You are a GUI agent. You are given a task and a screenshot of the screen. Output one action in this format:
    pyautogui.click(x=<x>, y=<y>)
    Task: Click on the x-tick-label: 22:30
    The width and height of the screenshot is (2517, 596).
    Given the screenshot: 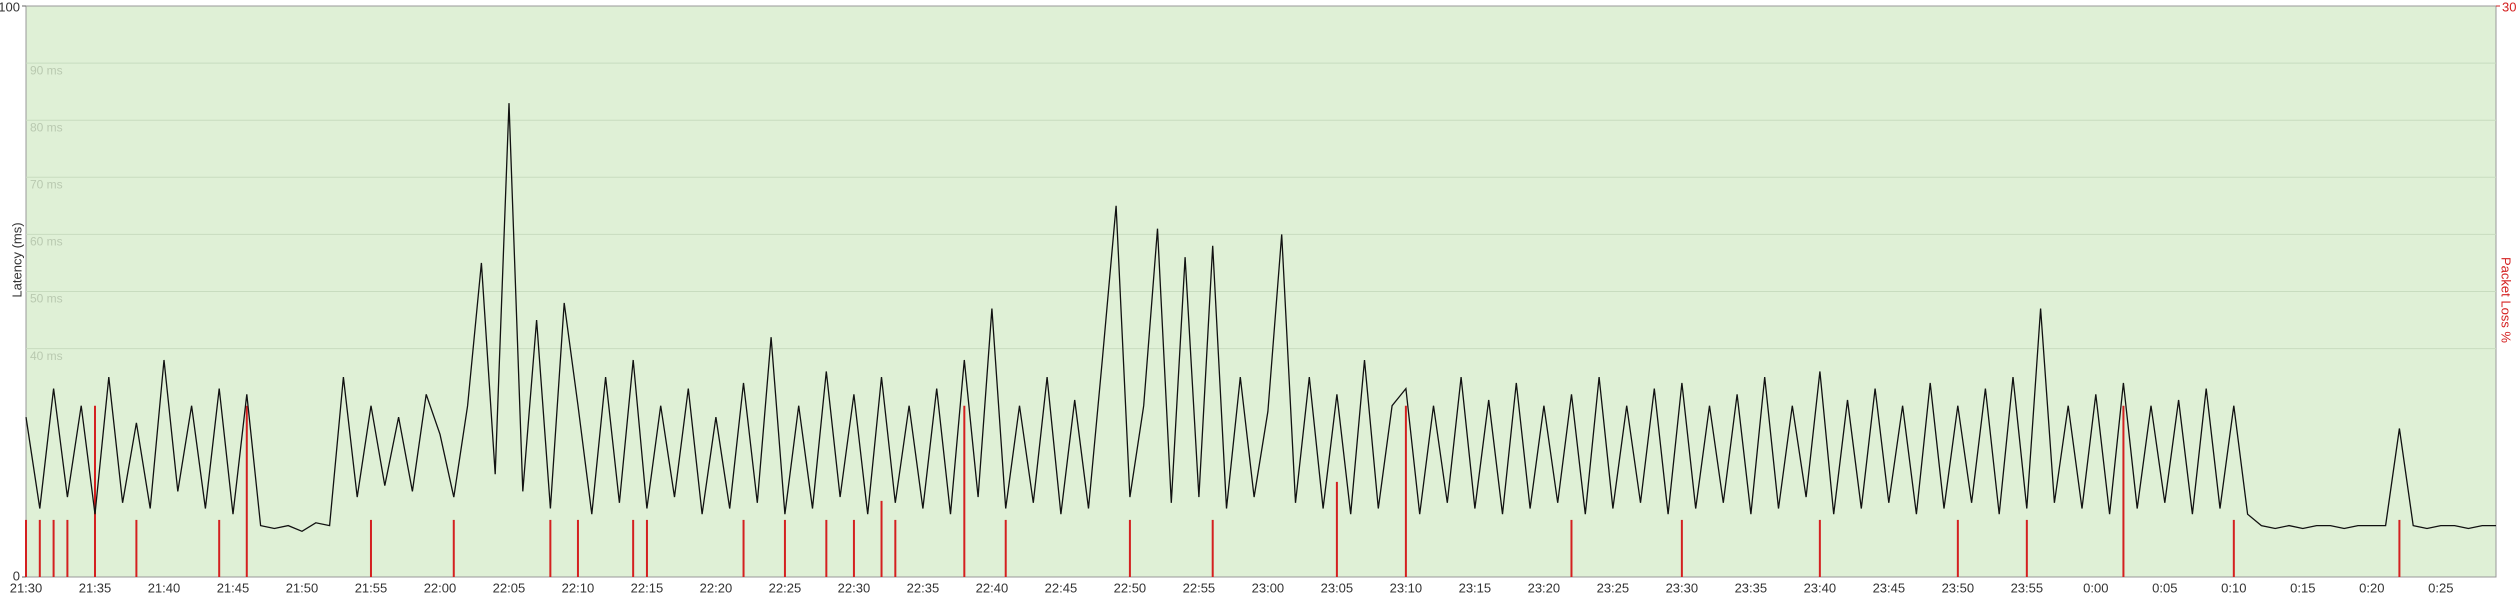 What is the action you would take?
    pyautogui.click(x=854, y=587)
    